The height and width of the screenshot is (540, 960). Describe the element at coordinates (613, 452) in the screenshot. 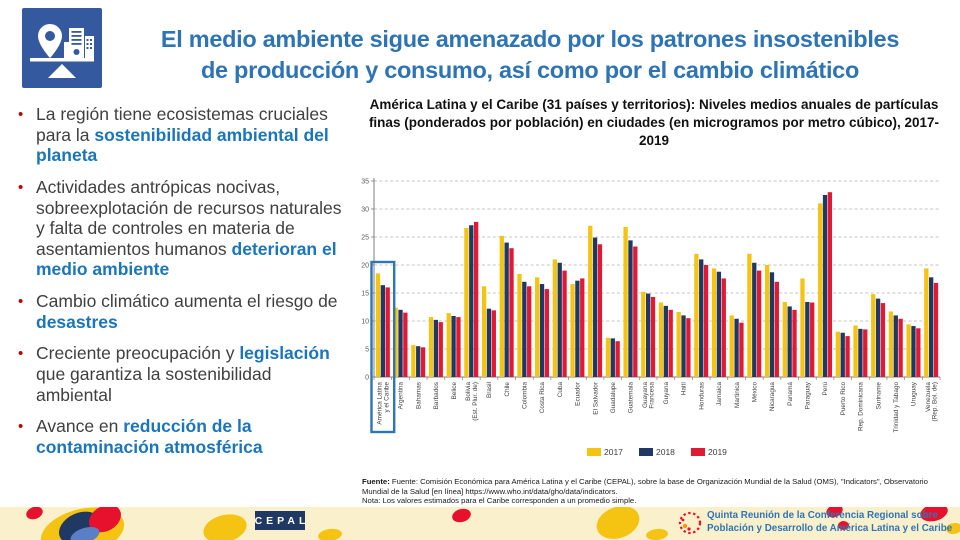

I see `legend-label: 2017` at that location.